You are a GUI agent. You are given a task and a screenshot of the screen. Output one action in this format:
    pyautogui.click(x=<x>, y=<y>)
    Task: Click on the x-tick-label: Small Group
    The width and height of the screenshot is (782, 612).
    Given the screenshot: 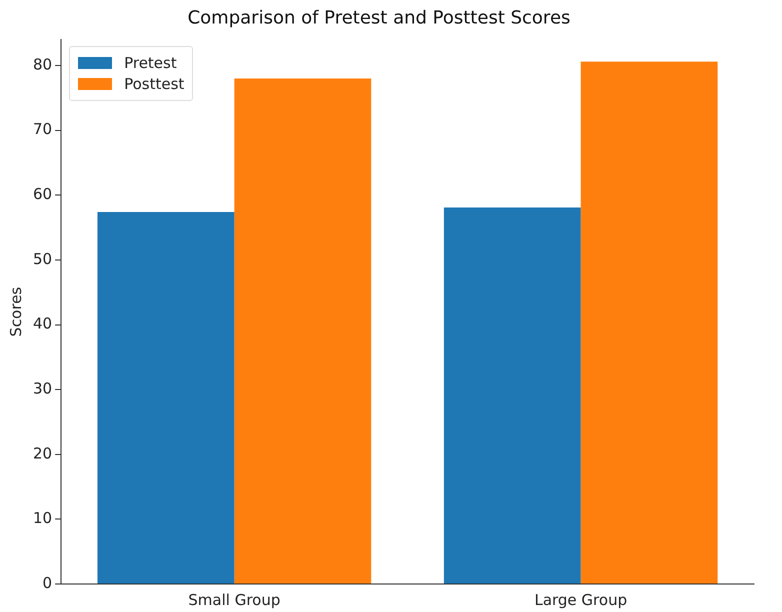 What is the action you would take?
    pyautogui.click(x=234, y=599)
    